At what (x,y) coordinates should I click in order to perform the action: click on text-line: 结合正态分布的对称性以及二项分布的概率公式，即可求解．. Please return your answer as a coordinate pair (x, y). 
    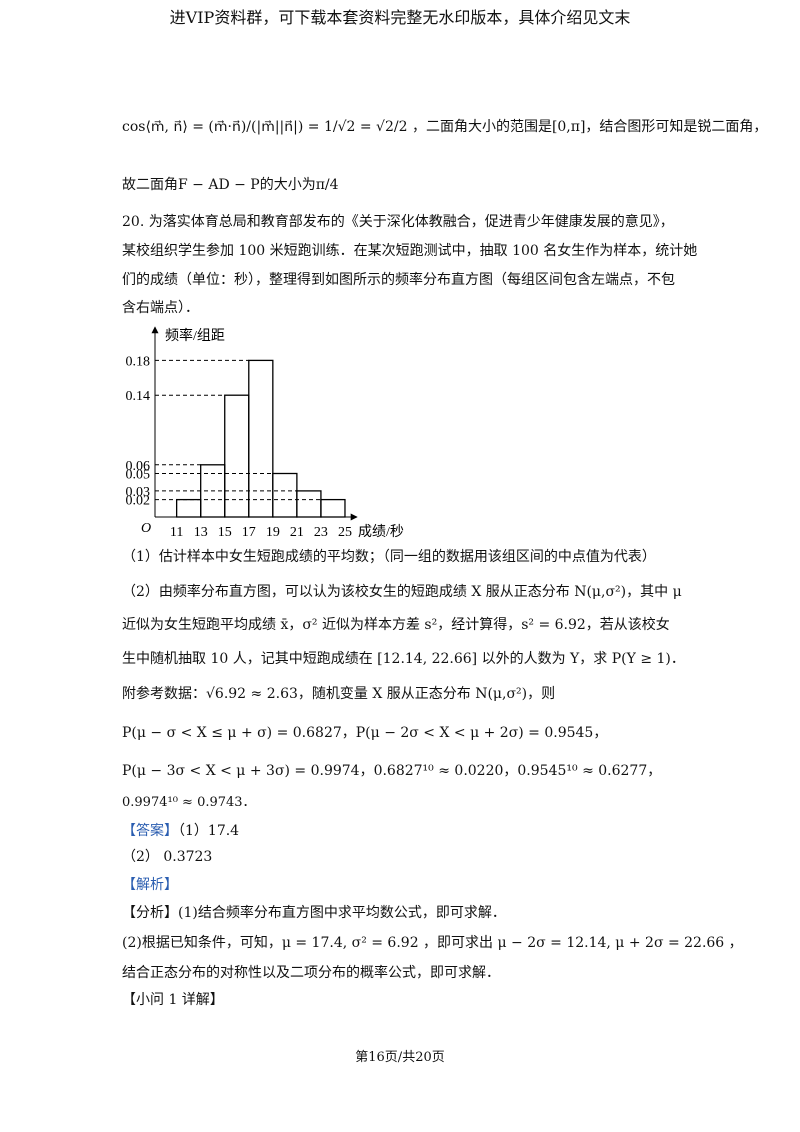
    Looking at the image, I should click on (311, 973).